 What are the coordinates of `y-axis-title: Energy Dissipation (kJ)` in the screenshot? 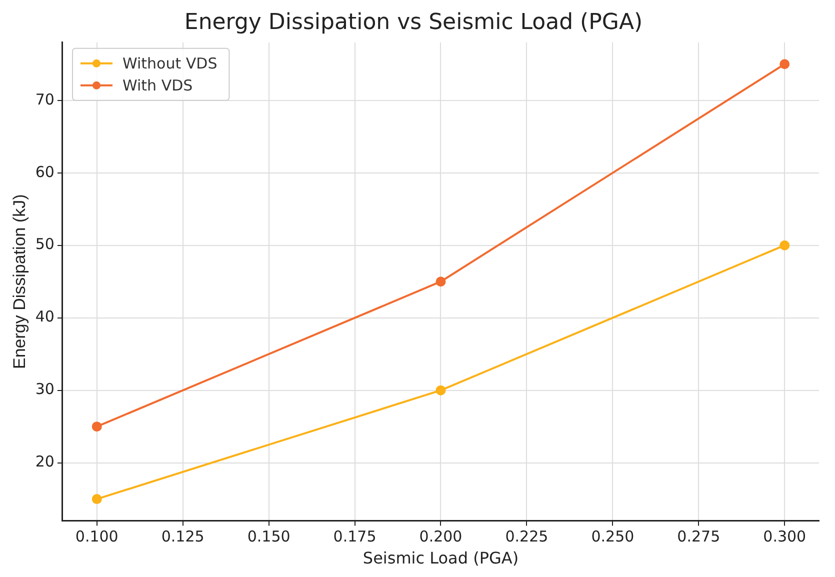 It's located at (19, 281).